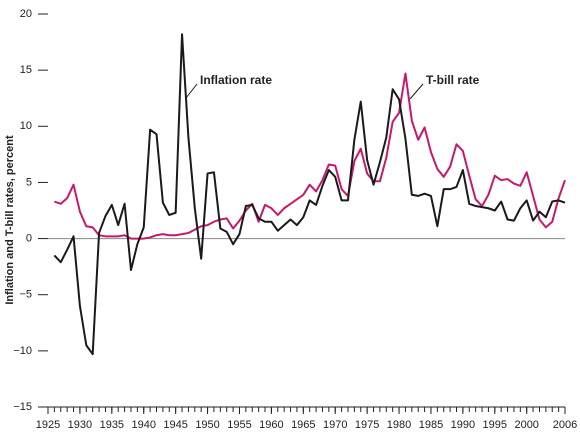  I want to click on x-tick-label: 1980, so click(399, 425).